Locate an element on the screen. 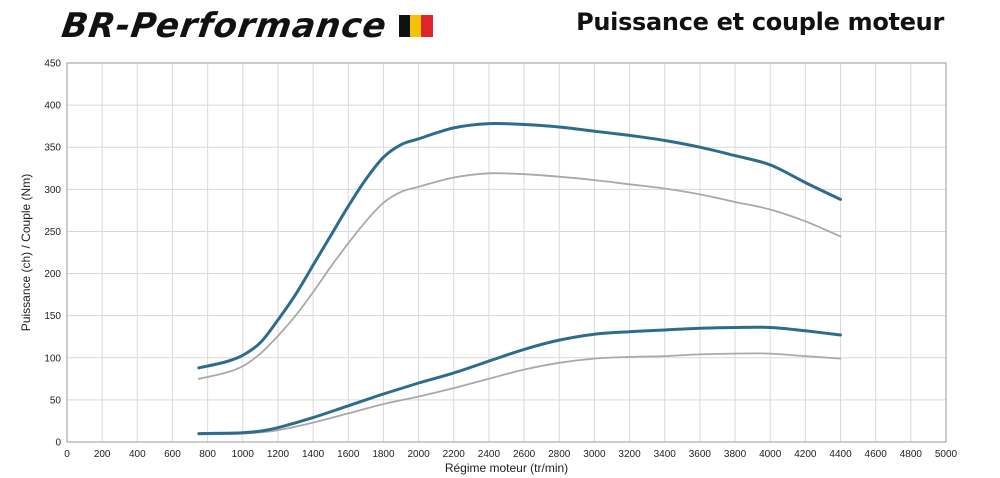 This screenshot has width=1000, height=478. y-axis-ticks: 0 50 100 150 200 250 300 350 400 450 is located at coordinates (52, 254).